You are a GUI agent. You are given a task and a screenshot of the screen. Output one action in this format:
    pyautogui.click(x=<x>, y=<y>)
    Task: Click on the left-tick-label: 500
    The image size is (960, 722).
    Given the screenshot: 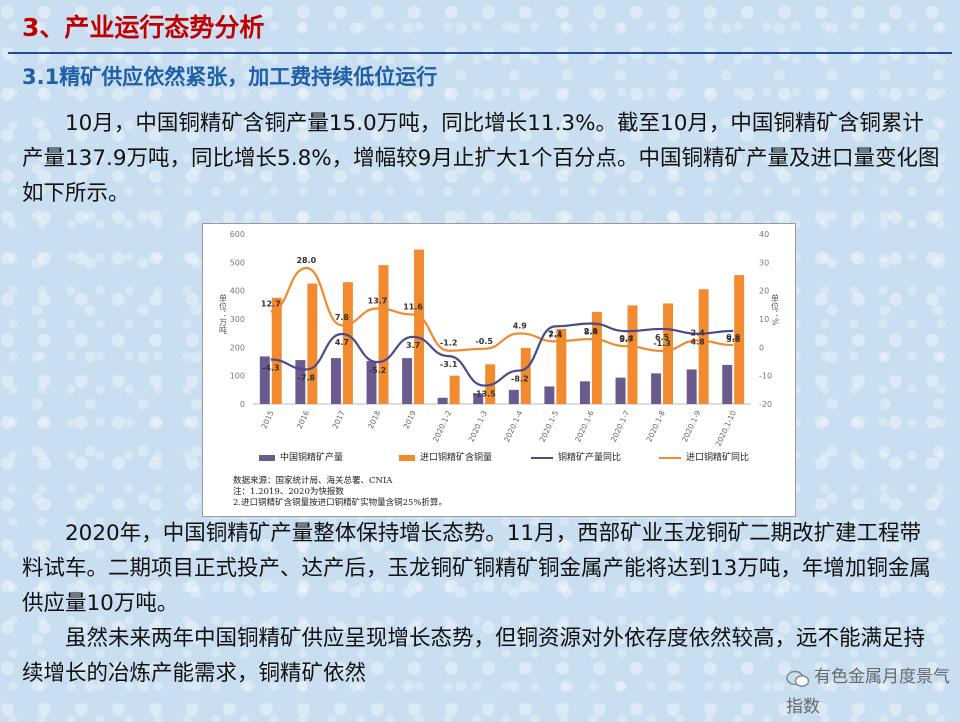 What is the action you would take?
    pyautogui.click(x=237, y=262)
    